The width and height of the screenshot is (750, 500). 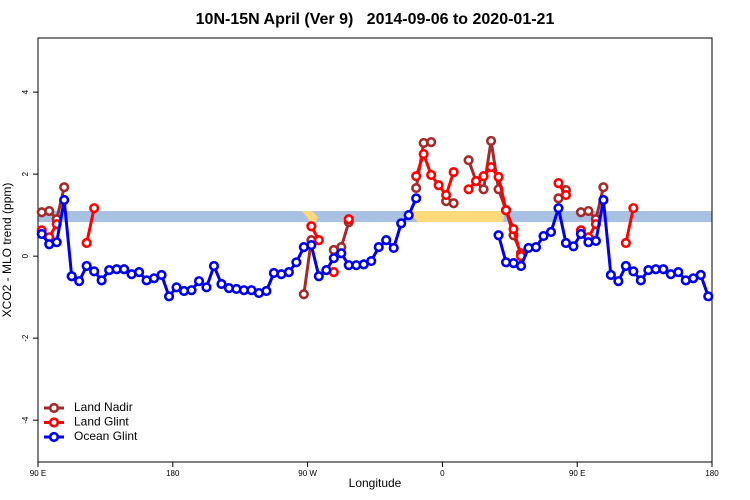 I want to click on y-tick-label: 0, so click(x=25, y=255).